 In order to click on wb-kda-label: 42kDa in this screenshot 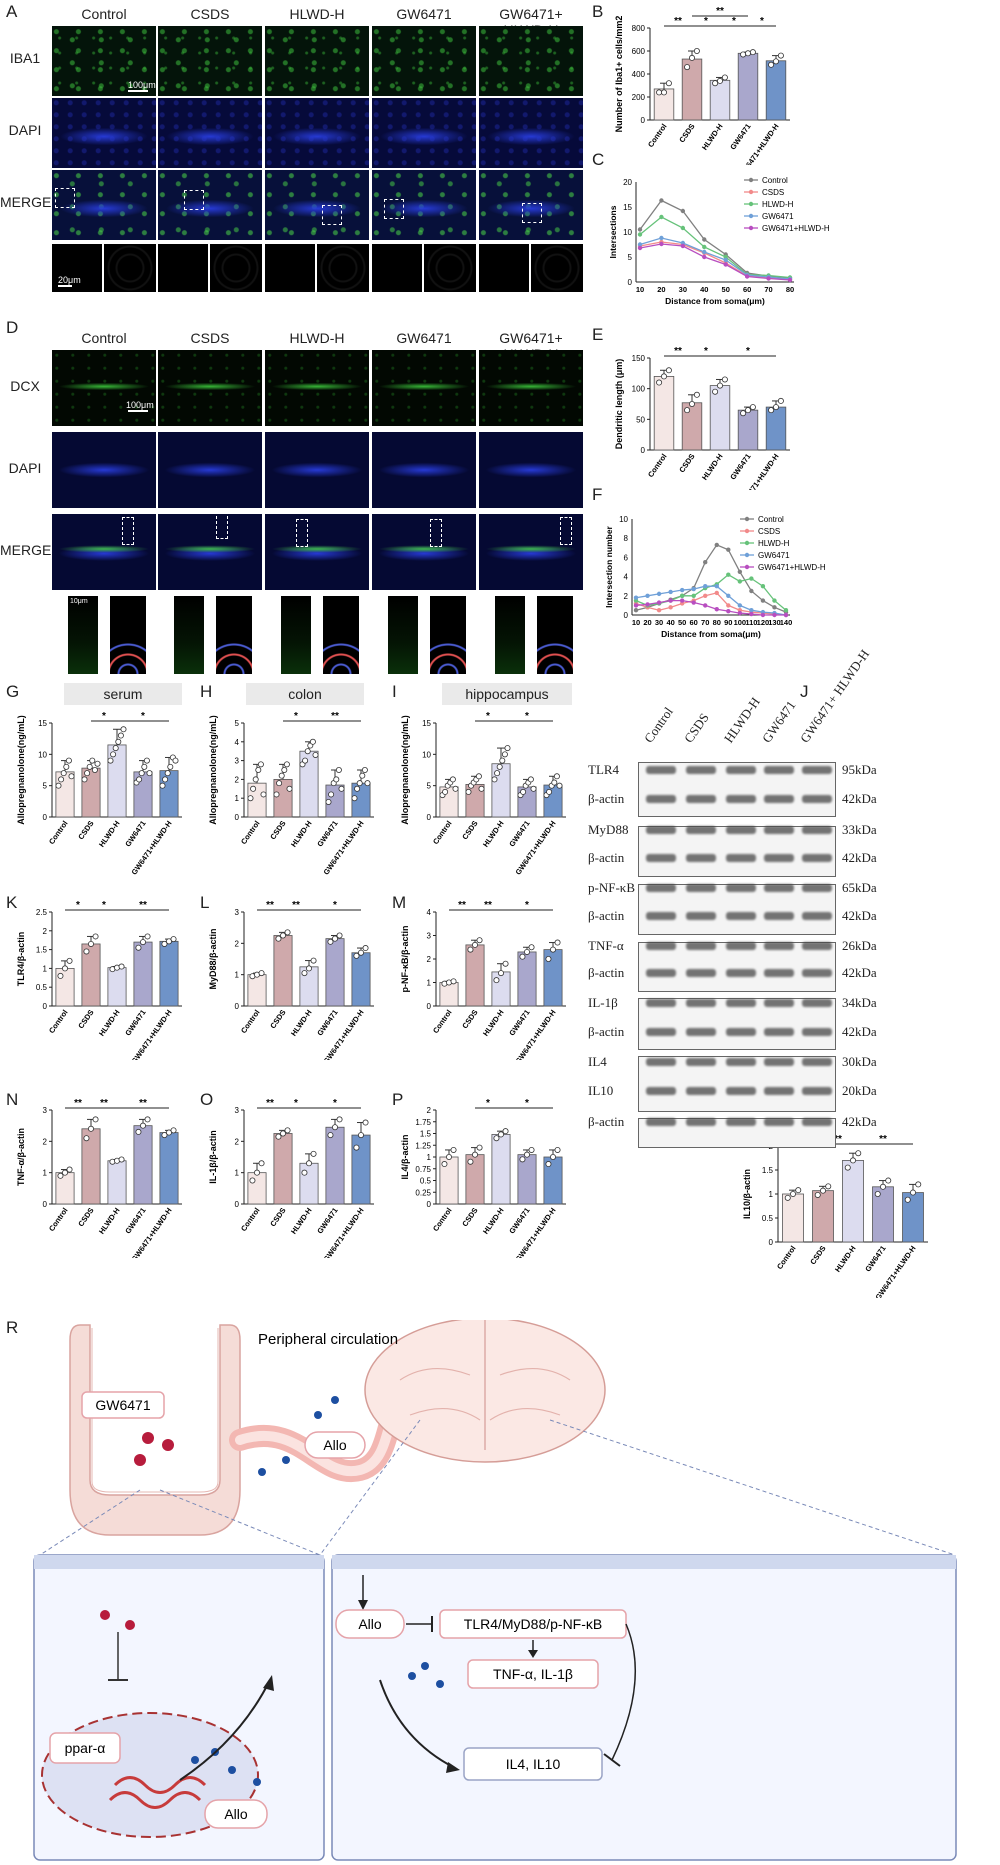, I will do `click(859, 798)`.